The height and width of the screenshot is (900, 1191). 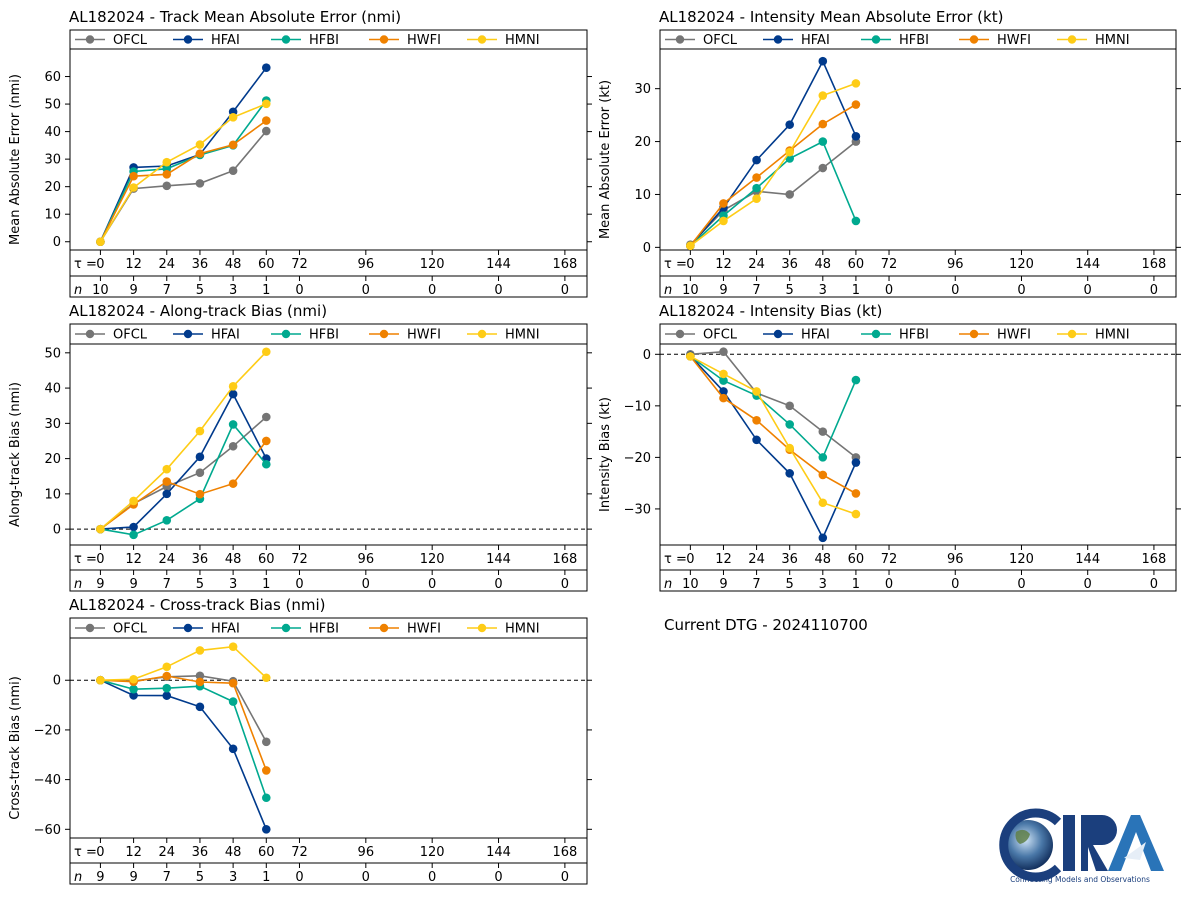 I want to click on n-label: 7, so click(x=756, y=584).